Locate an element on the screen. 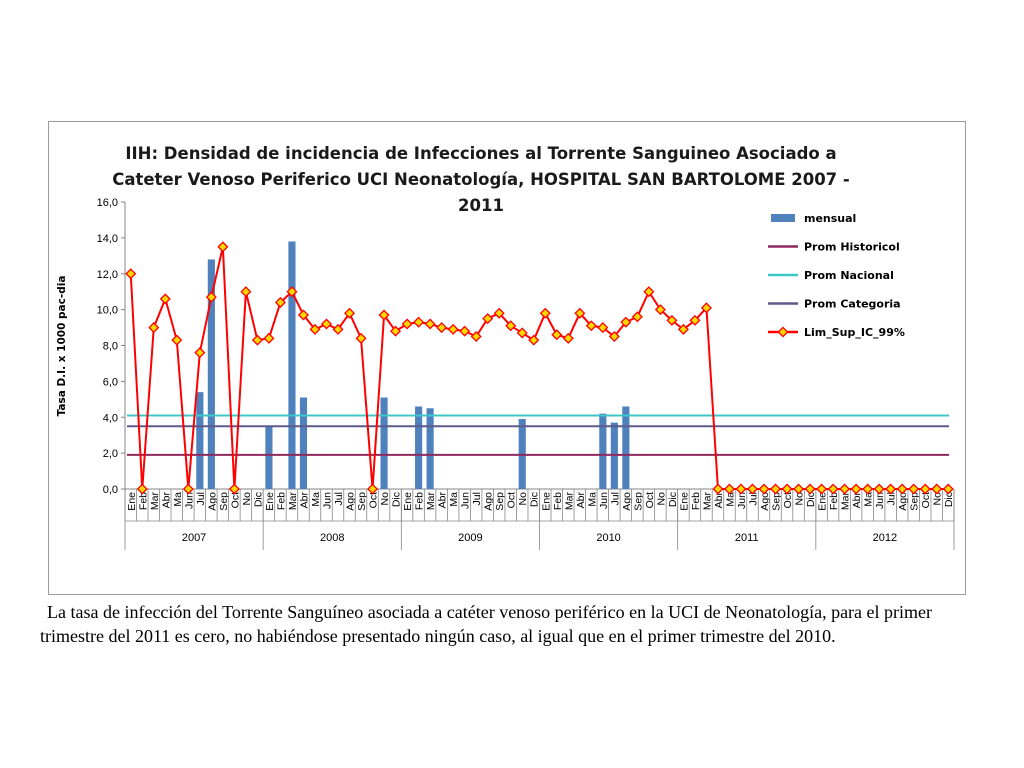 The width and height of the screenshot is (1024, 768). y-tick-label: 10,0 is located at coordinates (107, 311).